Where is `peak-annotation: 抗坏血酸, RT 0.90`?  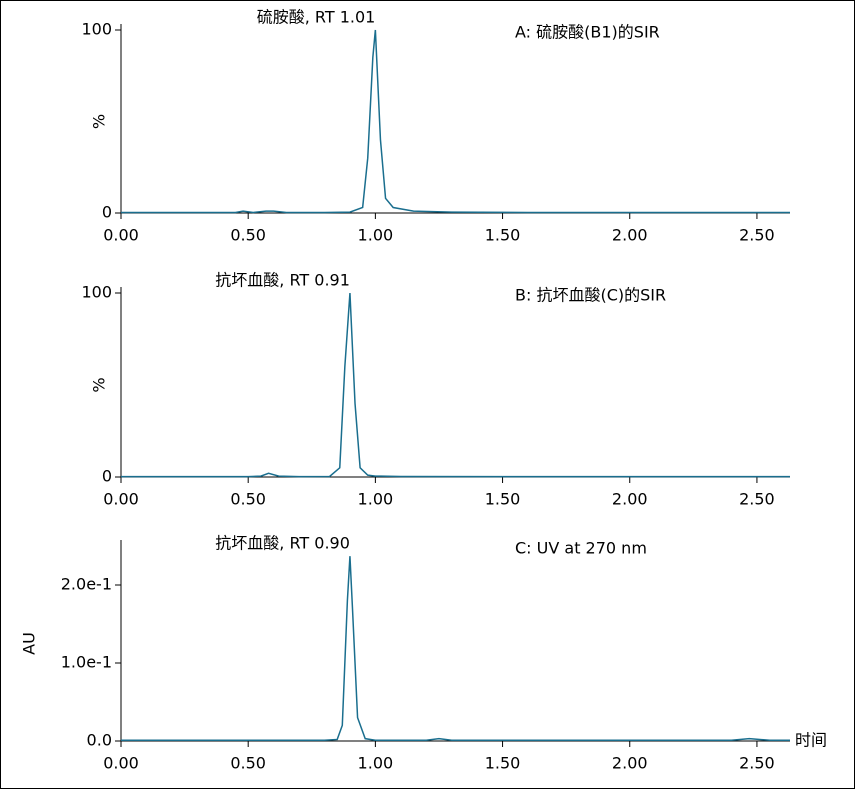
peak-annotation: 抗坏血酸, RT 0.90 is located at coordinates (282, 543).